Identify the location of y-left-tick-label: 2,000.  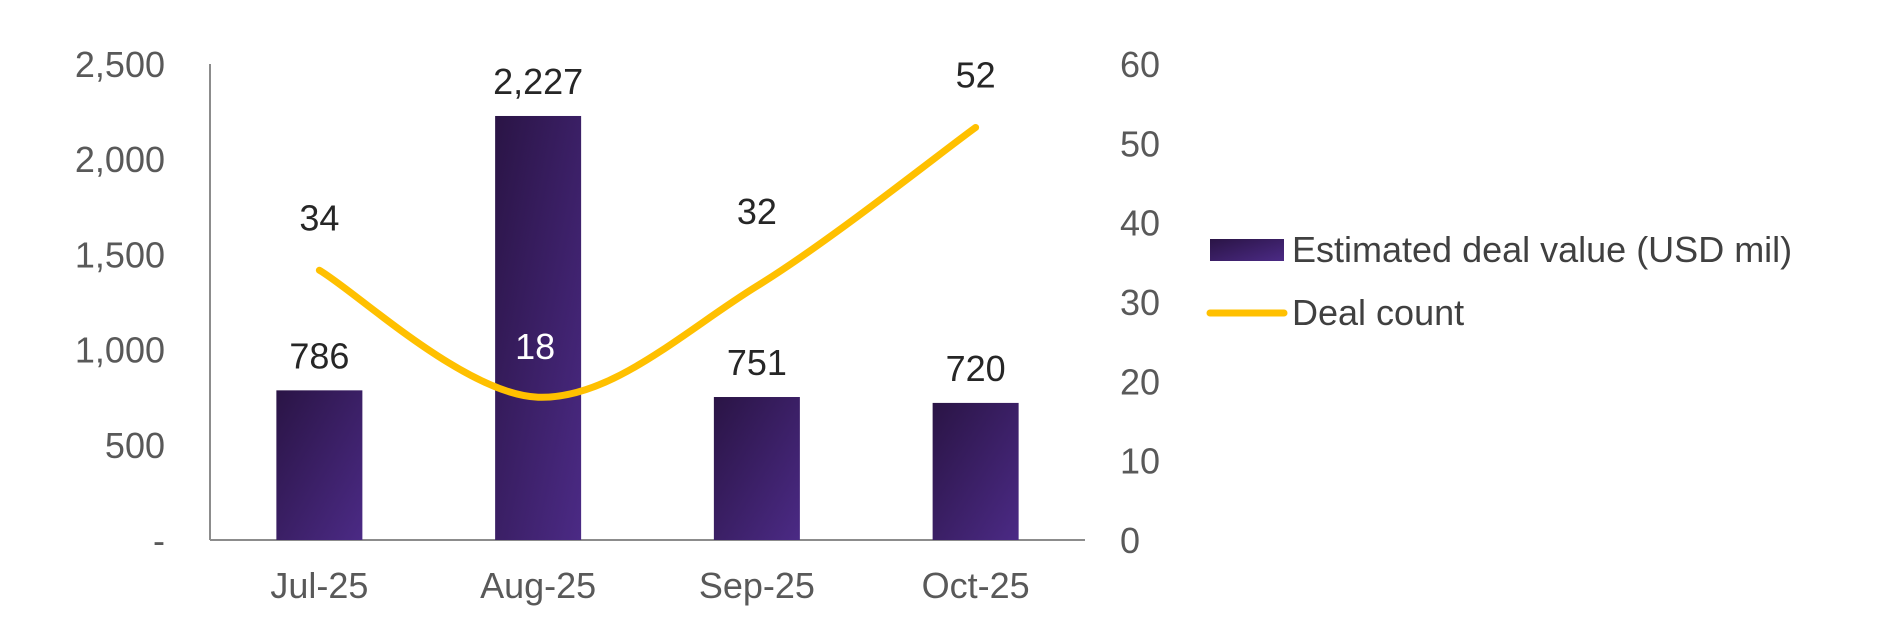
(120, 159).